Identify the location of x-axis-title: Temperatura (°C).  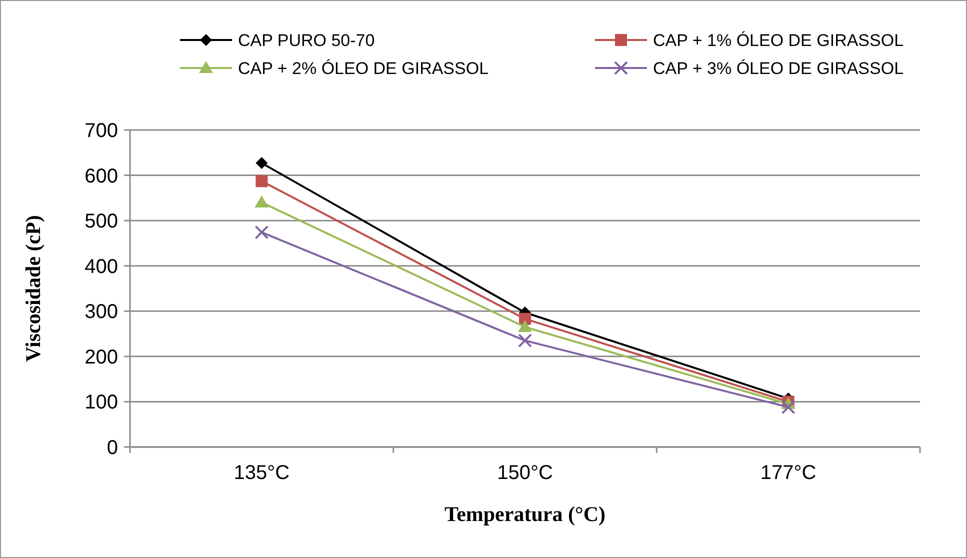
(525, 514).